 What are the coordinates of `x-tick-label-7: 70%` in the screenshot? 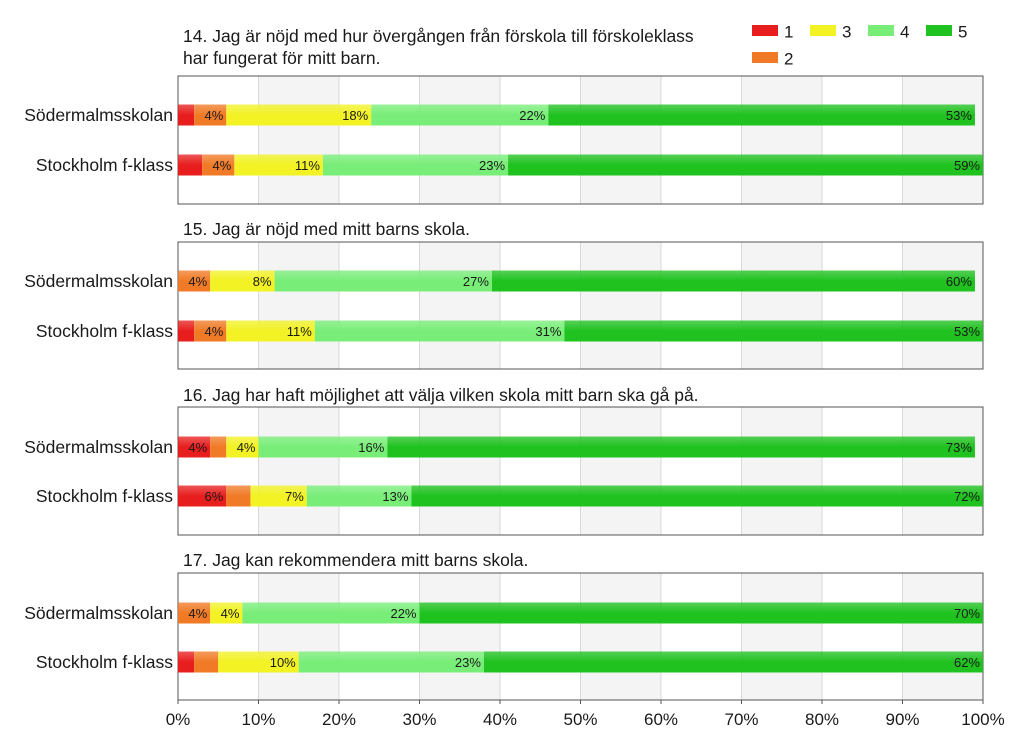 It's located at (741, 719).